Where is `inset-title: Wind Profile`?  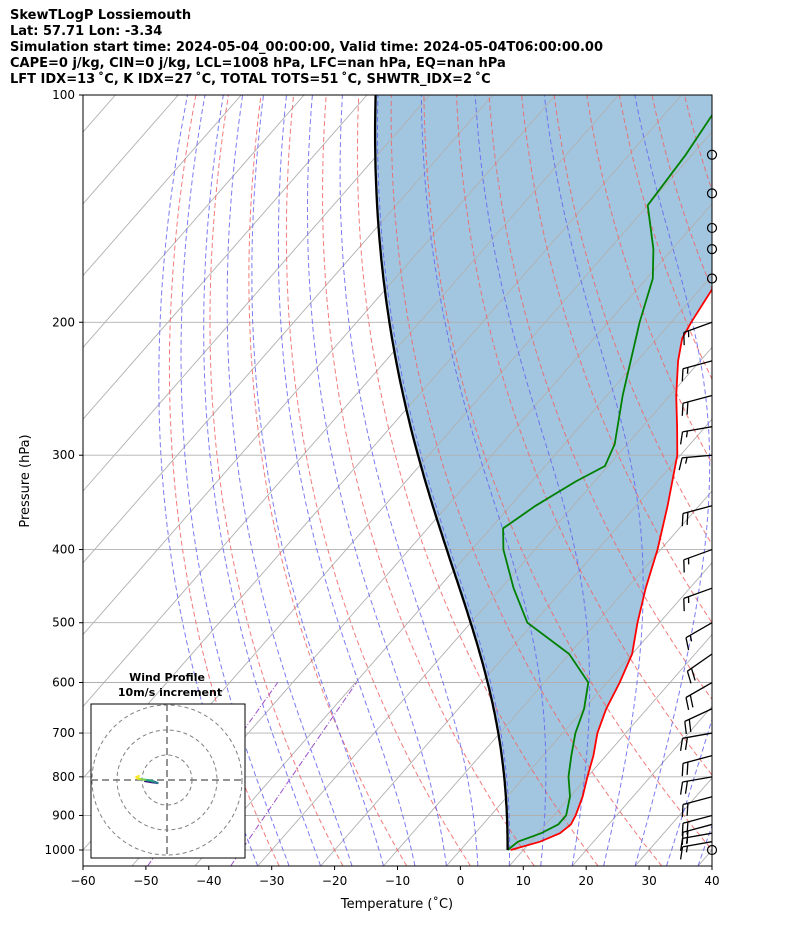 inset-title: Wind Profile is located at coordinates (167, 677).